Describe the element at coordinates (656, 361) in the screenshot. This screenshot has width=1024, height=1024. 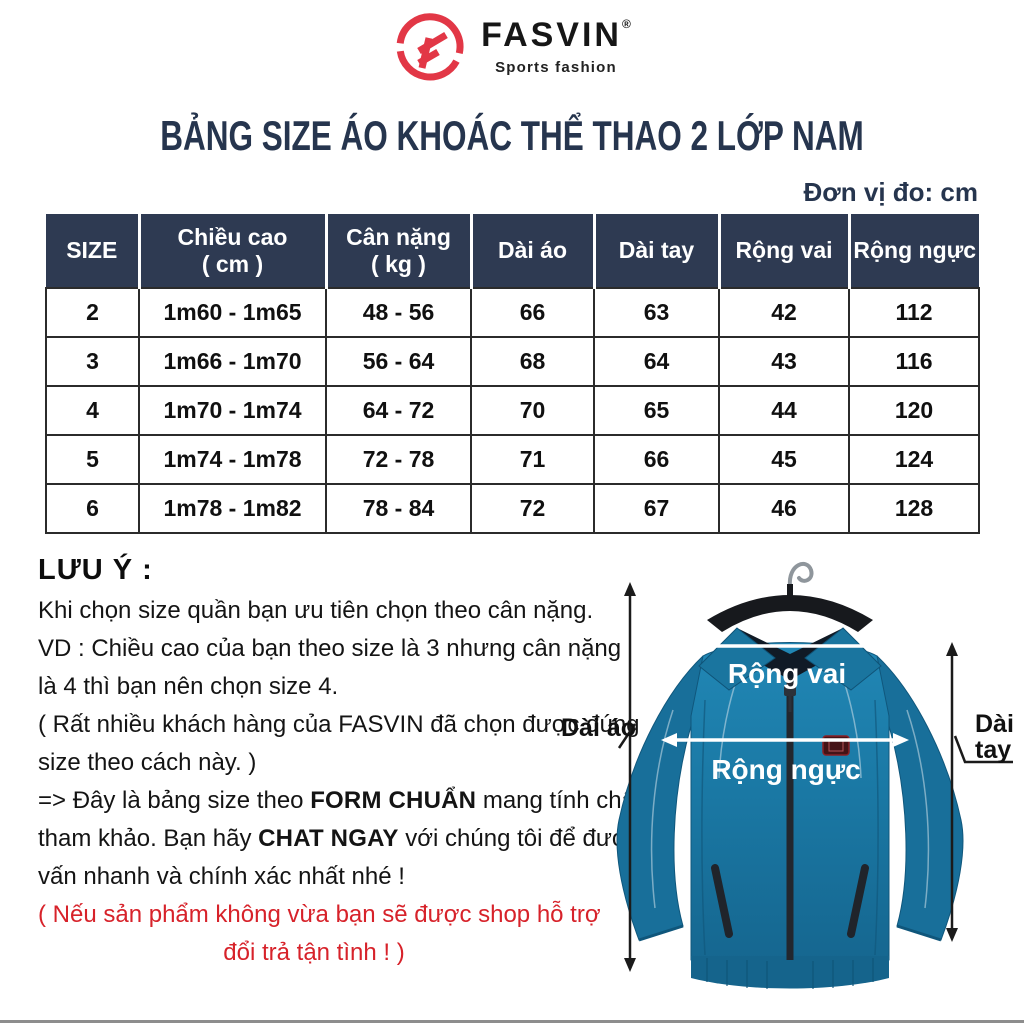
I see `cell-sleeve-length: 64` at that location.